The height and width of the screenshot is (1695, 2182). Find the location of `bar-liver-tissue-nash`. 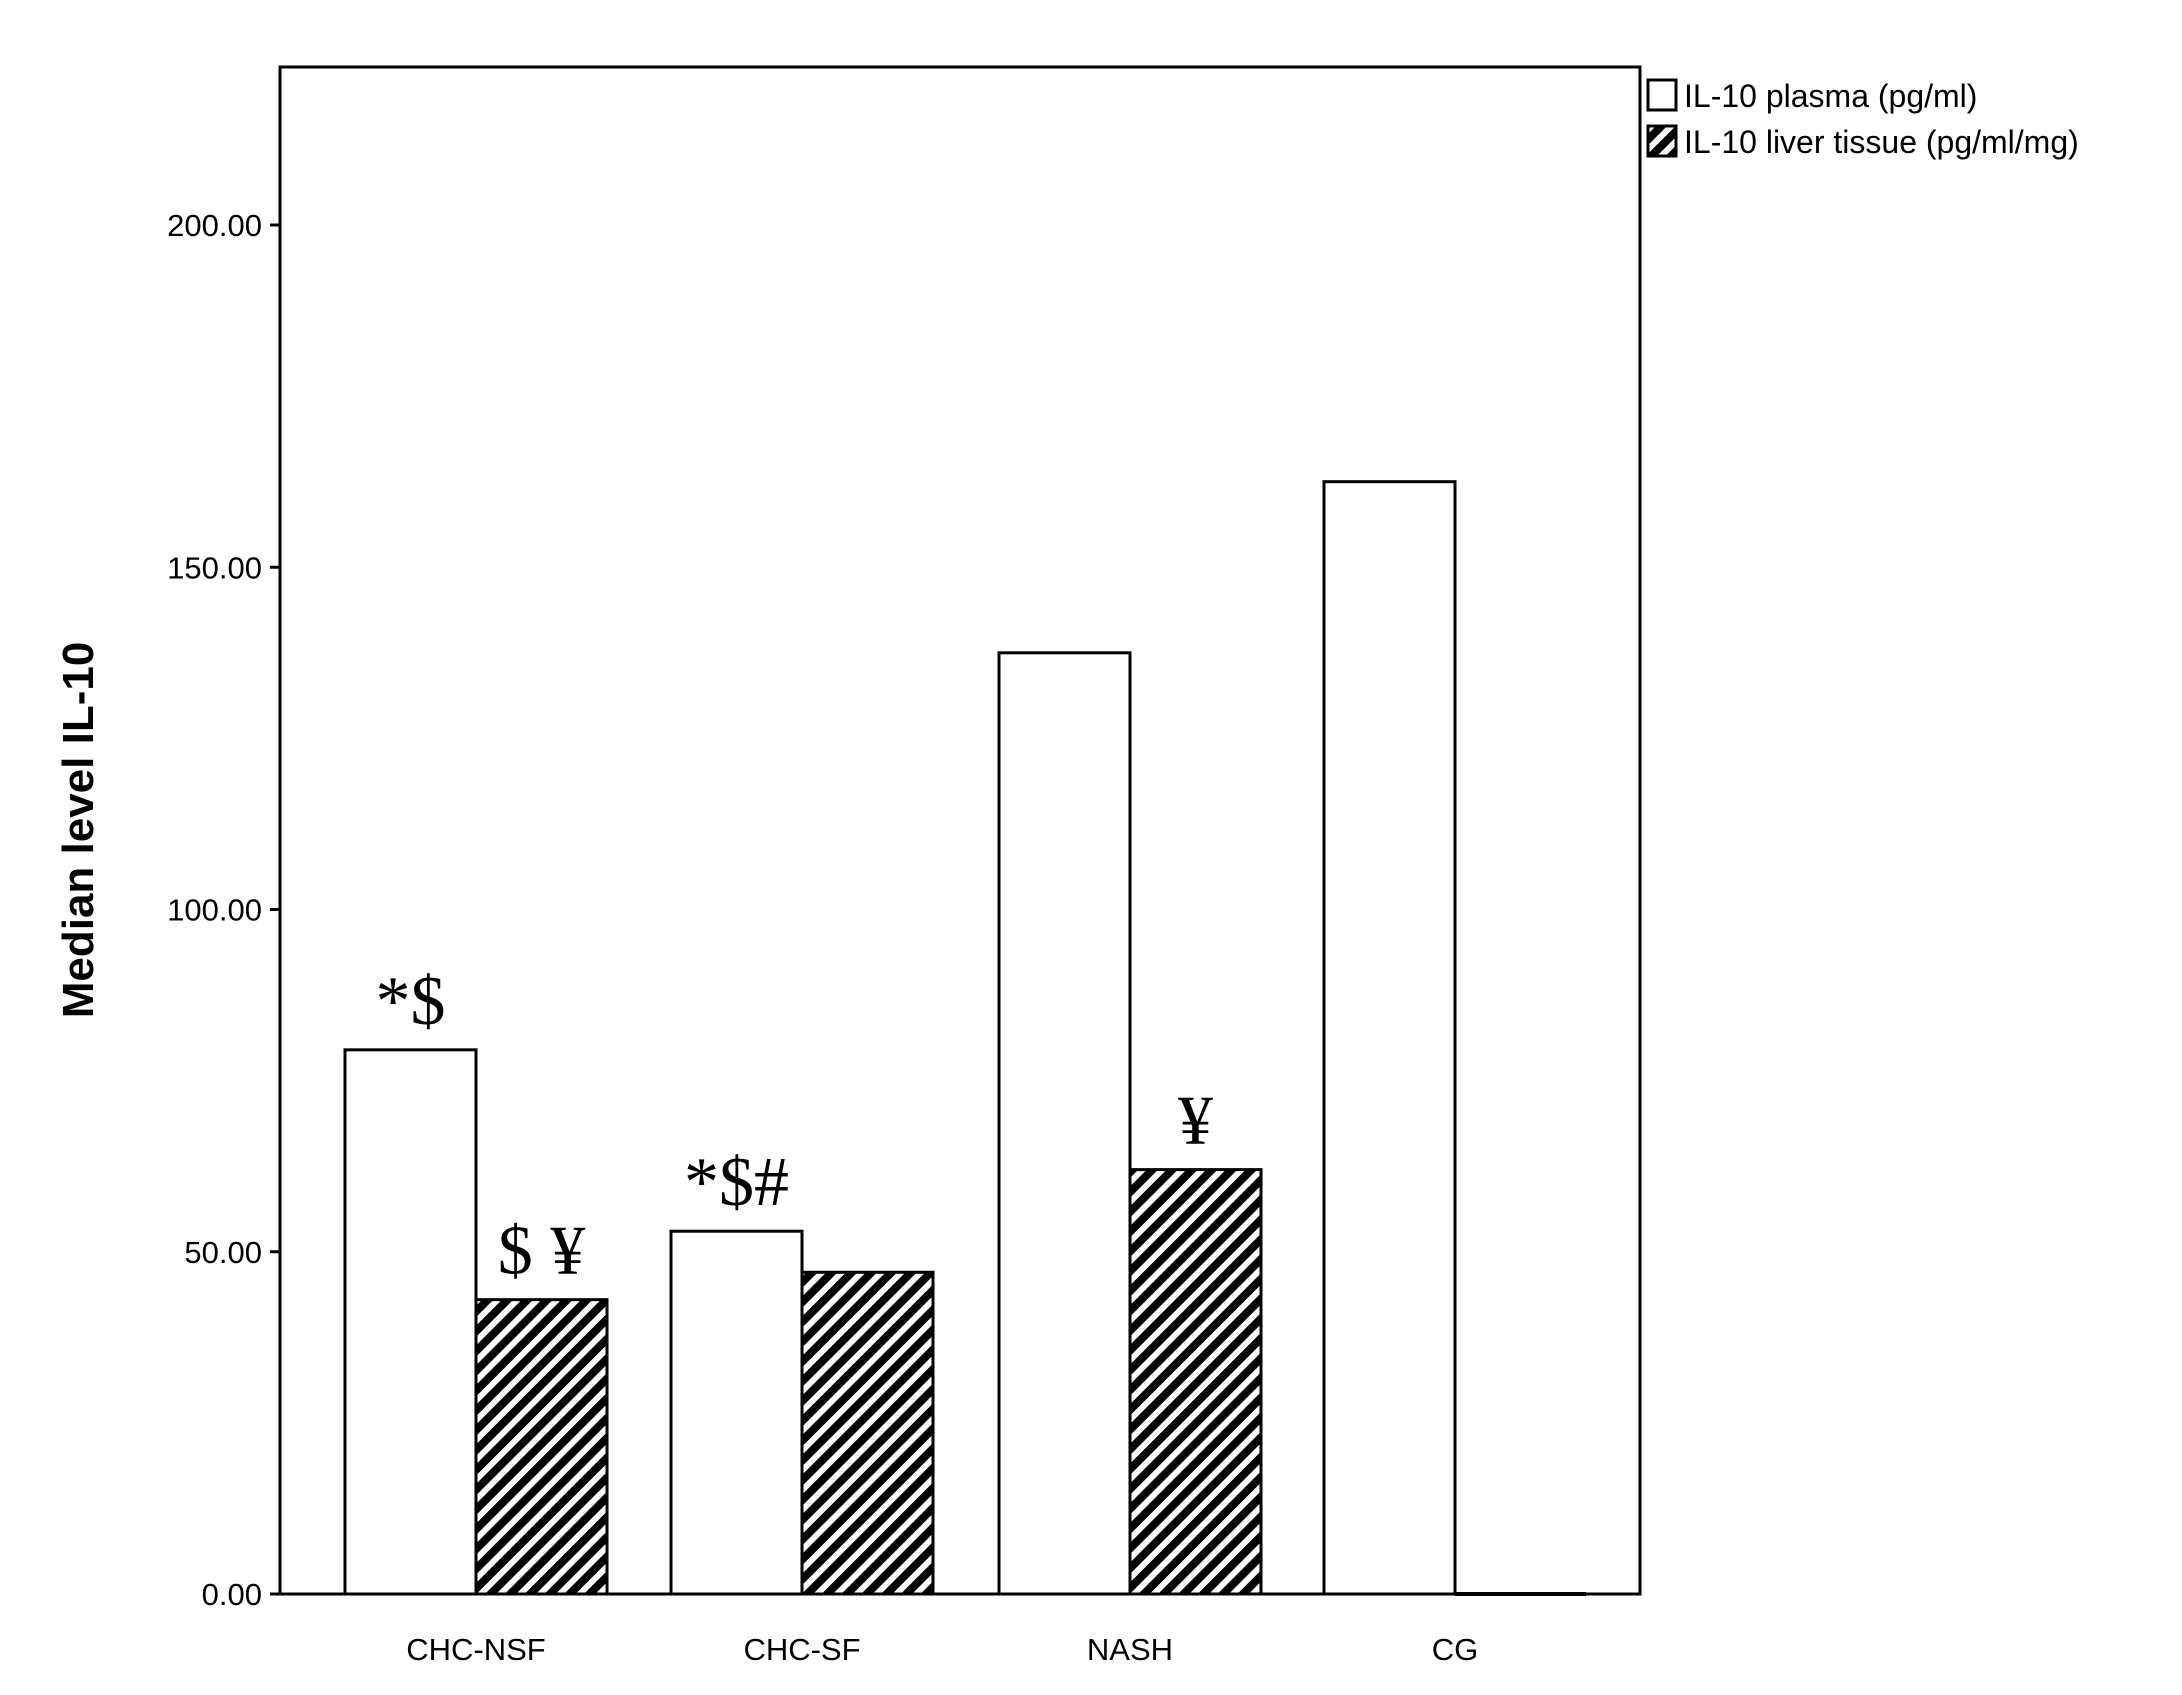

bar-liver-tissue-nash is located at coordinates (1195, 1382).